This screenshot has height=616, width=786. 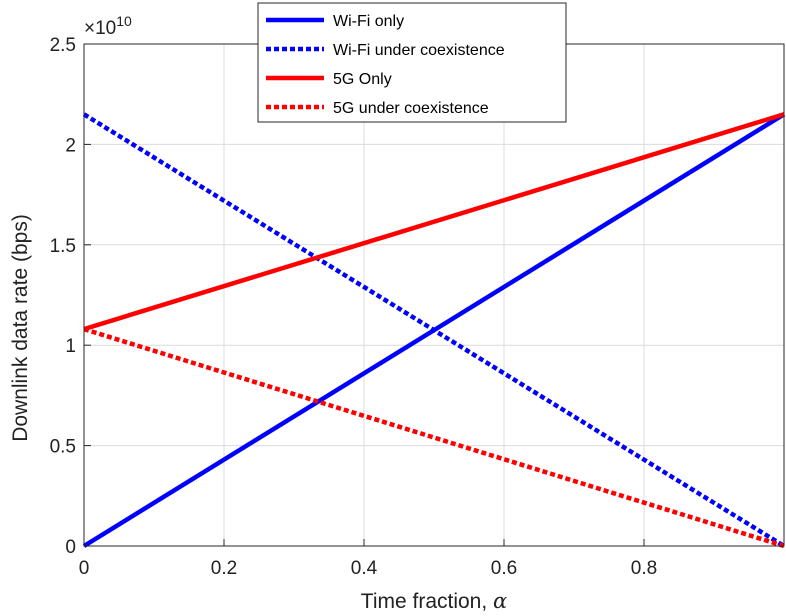 I want to click on x-tick-label: 0, so click(x=84, y=568).